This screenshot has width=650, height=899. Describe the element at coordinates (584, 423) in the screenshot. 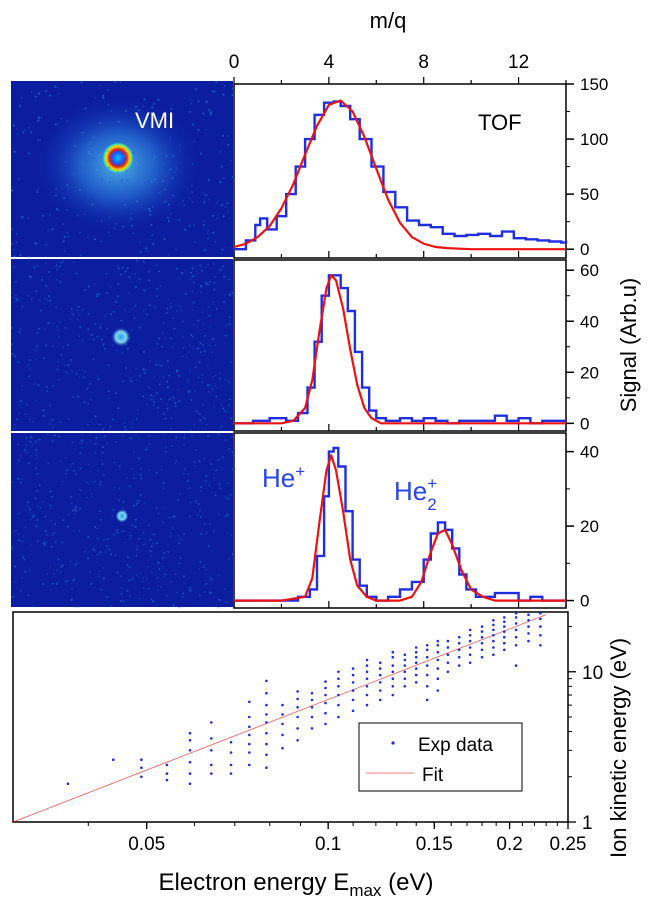

I see `y-tick-label: 0` at that location.